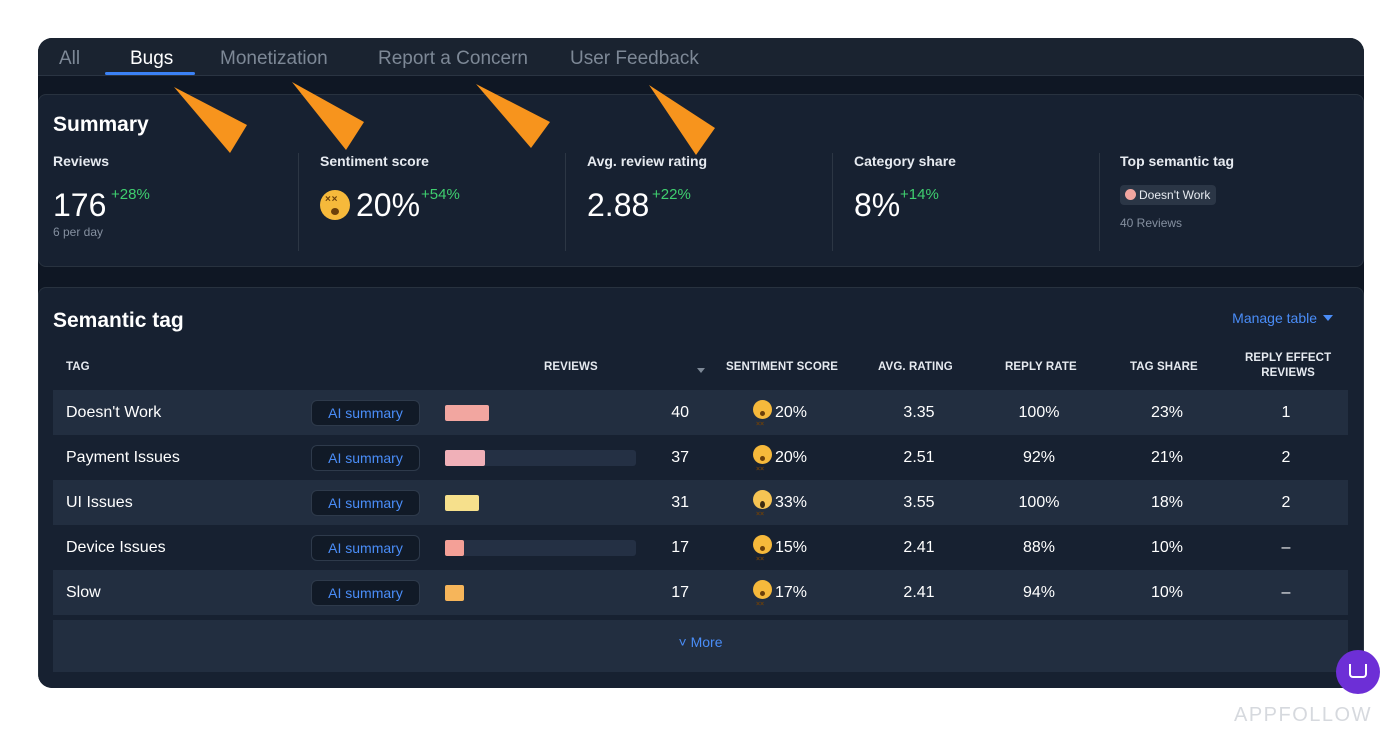 The image size is (1400, 748). I want to click on metric-value: 20%, so click(370, 205).